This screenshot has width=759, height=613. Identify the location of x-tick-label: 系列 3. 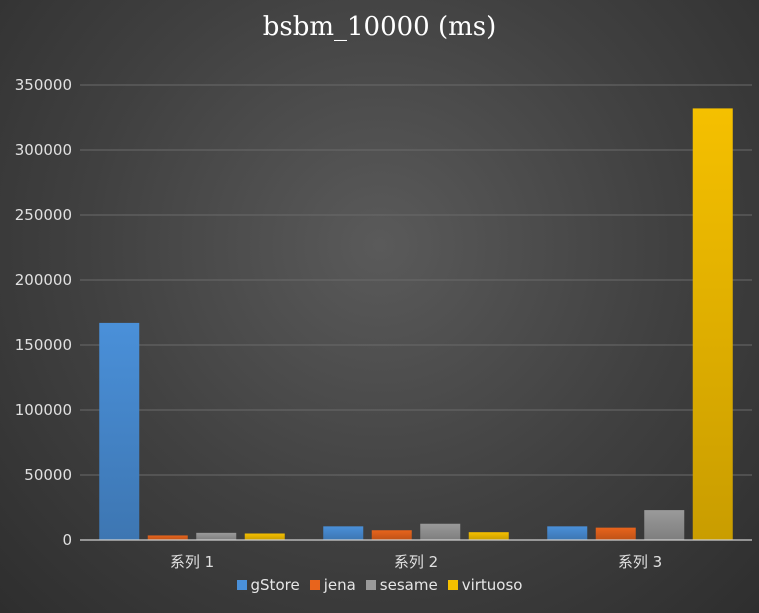
(640, 562).